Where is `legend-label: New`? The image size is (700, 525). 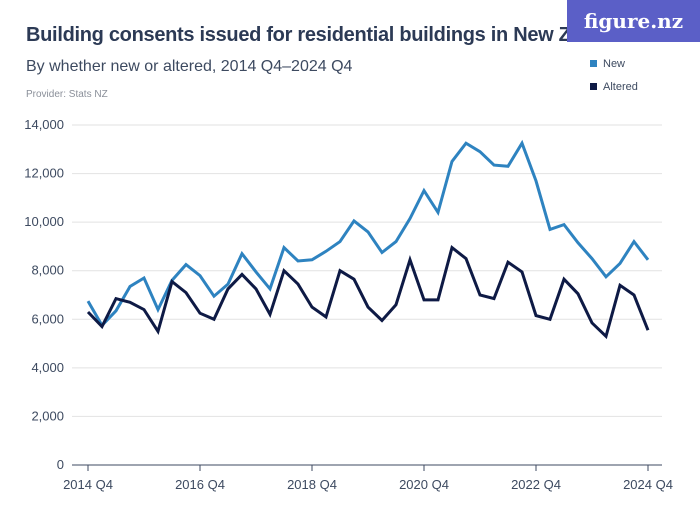
legend-label: New is located at coordinates (614, 63).